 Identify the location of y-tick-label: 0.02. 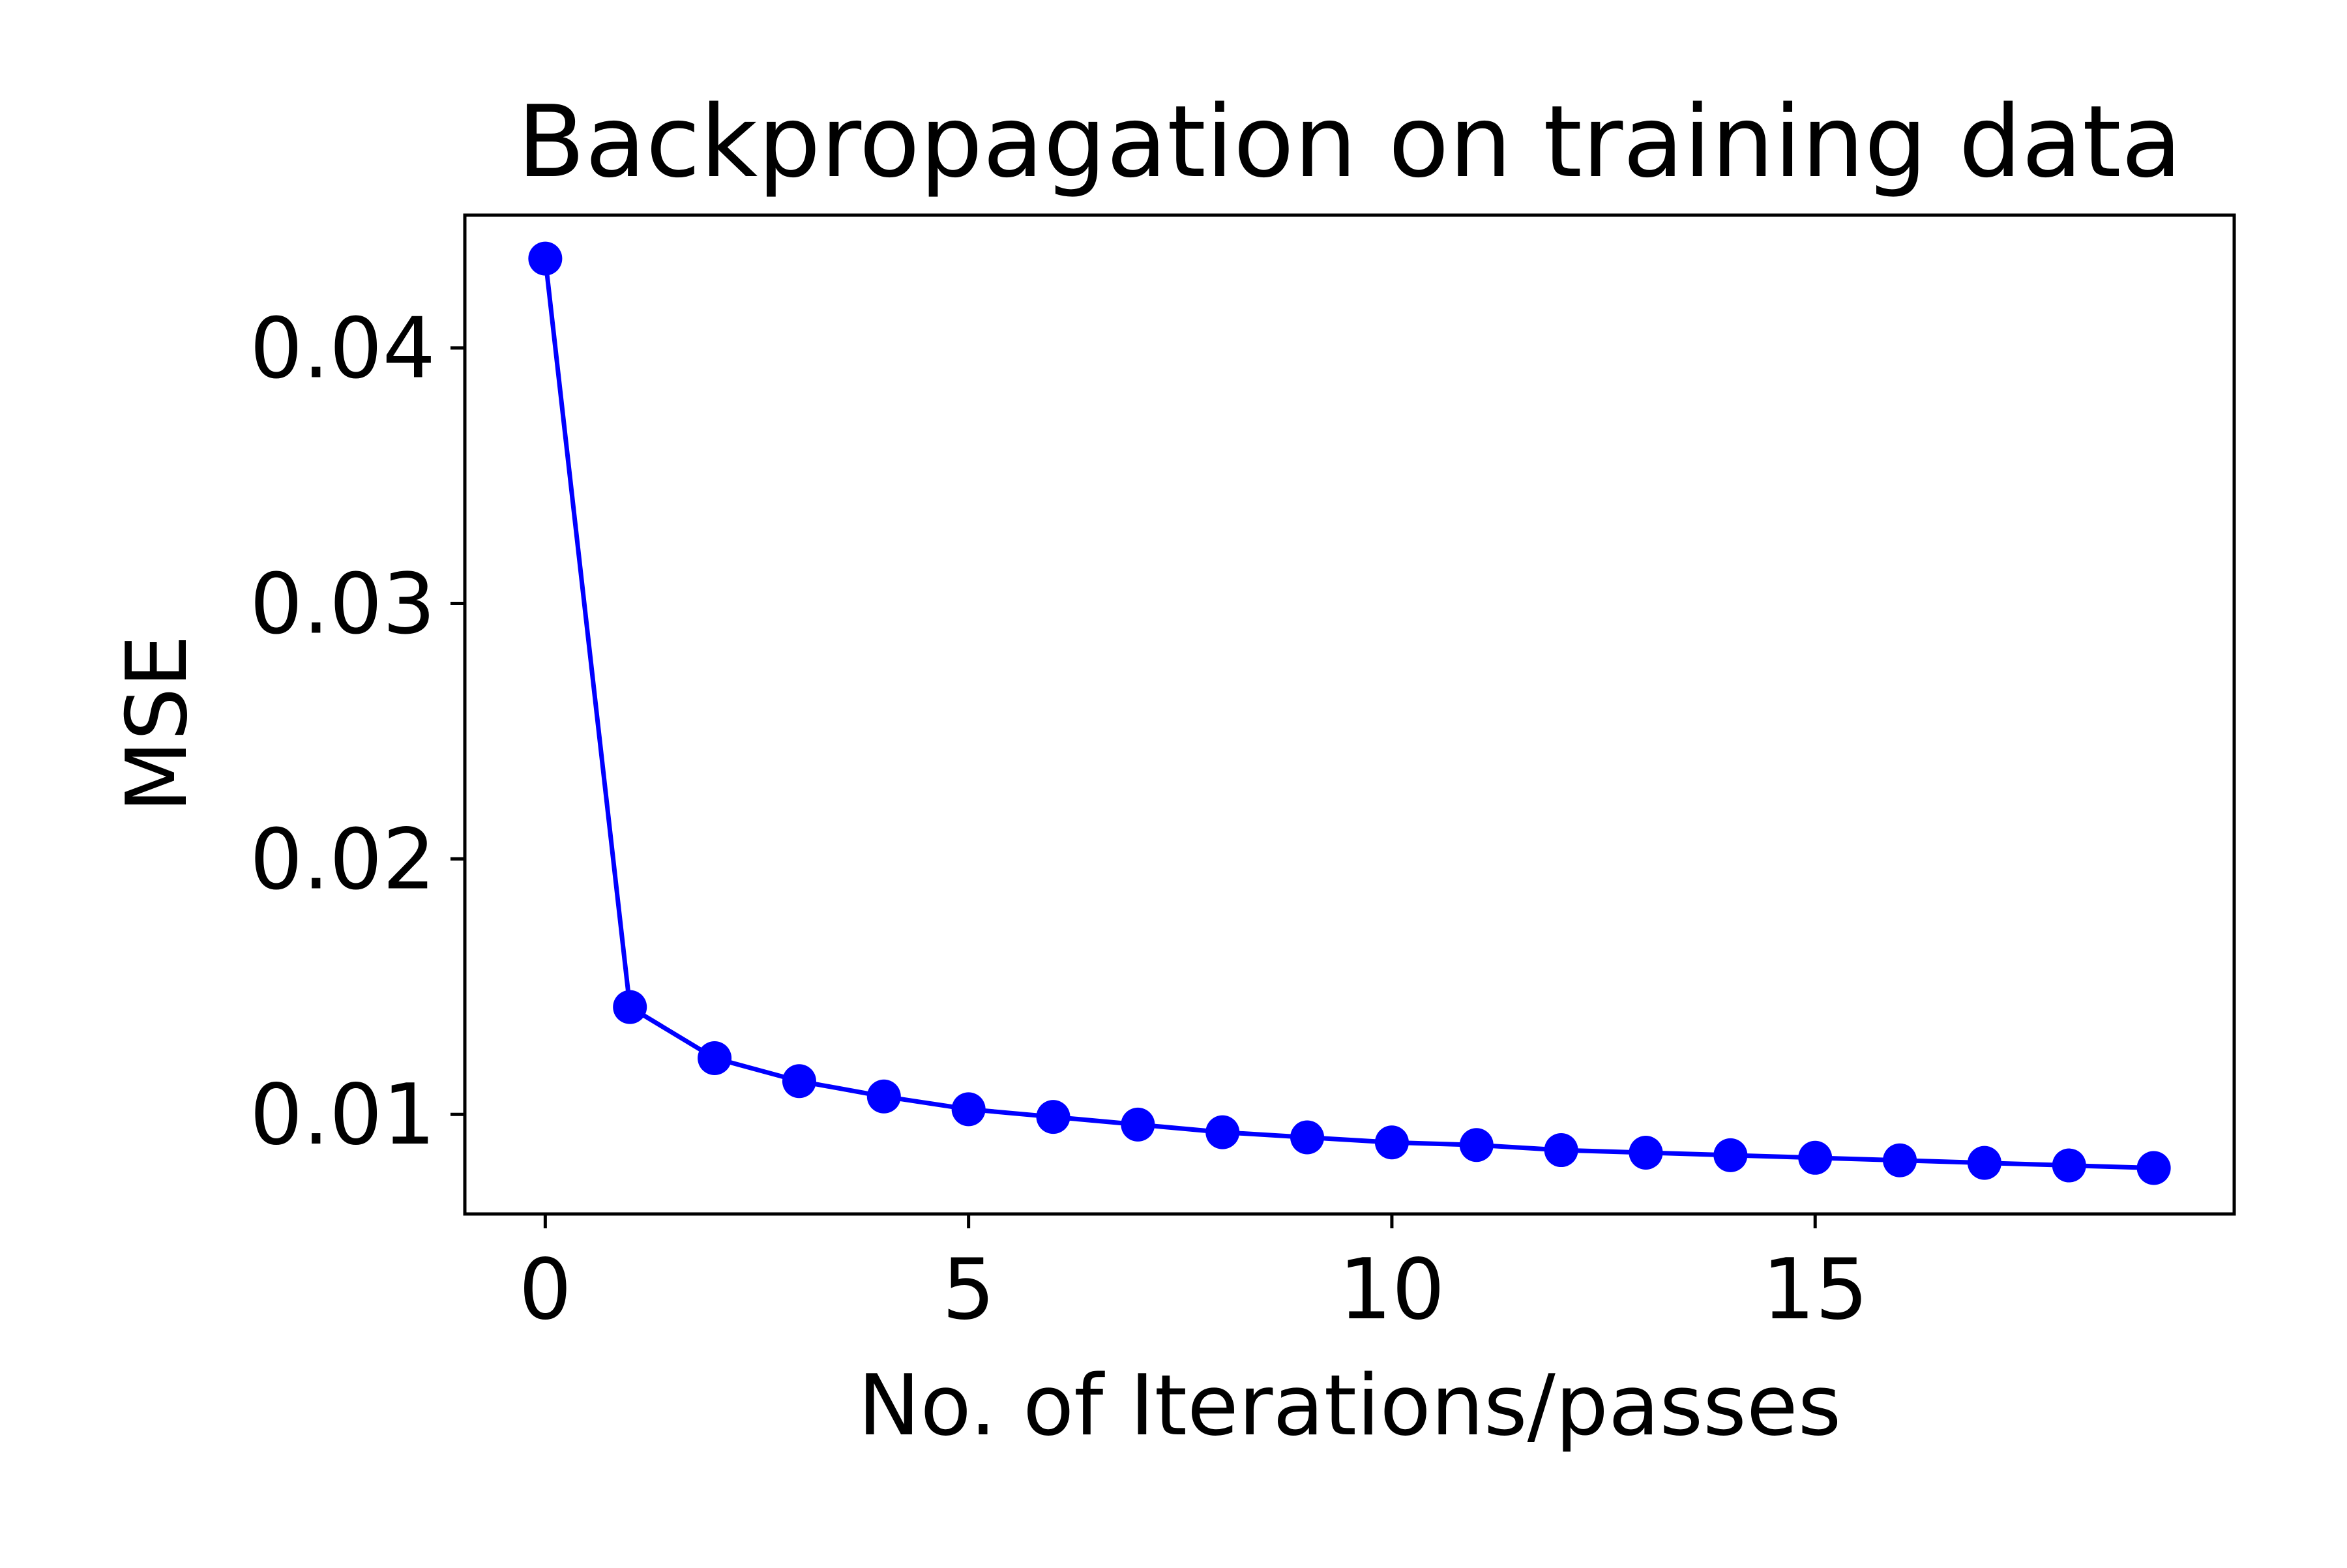
(342, 860).